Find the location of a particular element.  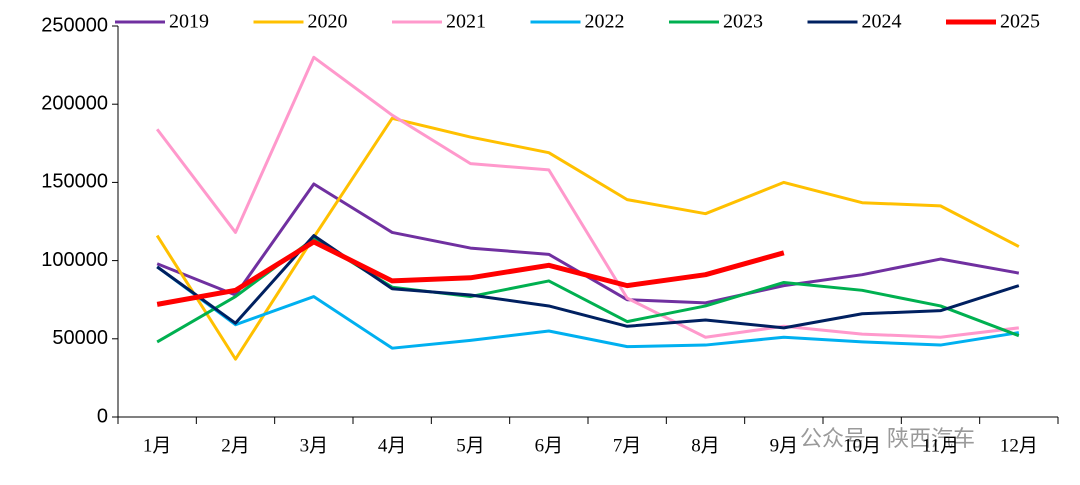

legend-label: 2022 is located at coordinates (605, 22).